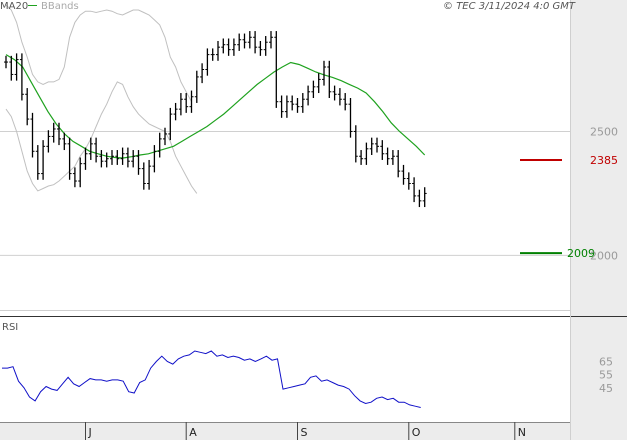  What do you see at coordinates (606, 375) in the screenshot?
I see `rsi-tick-label: 55` at bounding box center [606, 375].